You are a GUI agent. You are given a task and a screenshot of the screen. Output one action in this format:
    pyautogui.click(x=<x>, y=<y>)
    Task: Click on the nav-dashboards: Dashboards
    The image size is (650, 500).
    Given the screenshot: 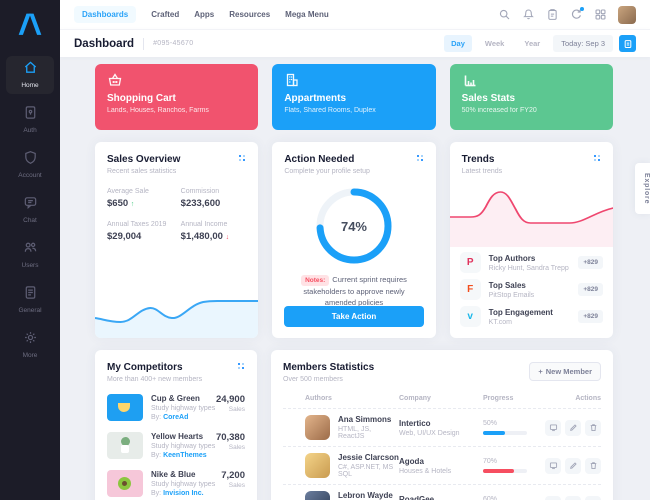 What is the action you would take?
    pyautogui.click(x=105, y=14)
    